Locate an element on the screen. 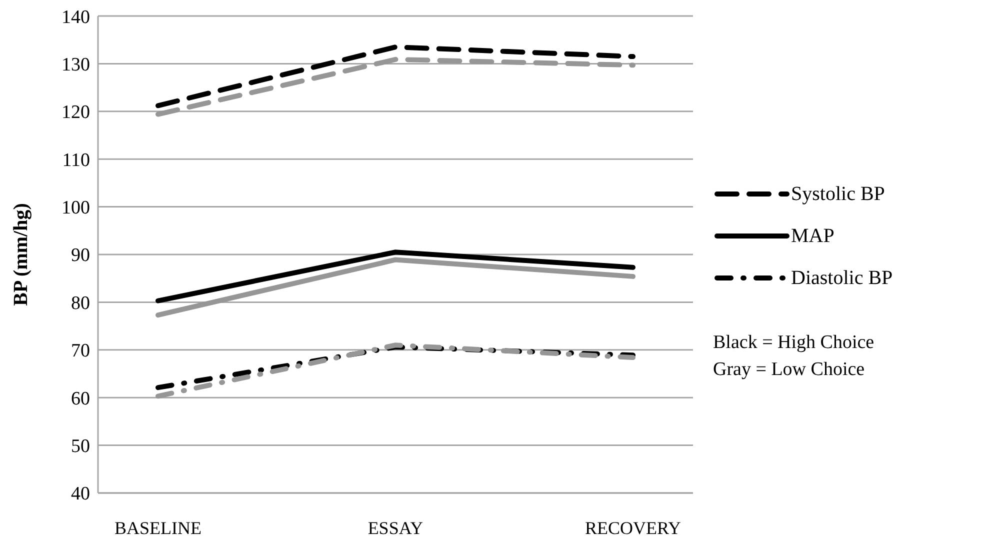  text: Black = High Choice is located at coordinates (794, 343).